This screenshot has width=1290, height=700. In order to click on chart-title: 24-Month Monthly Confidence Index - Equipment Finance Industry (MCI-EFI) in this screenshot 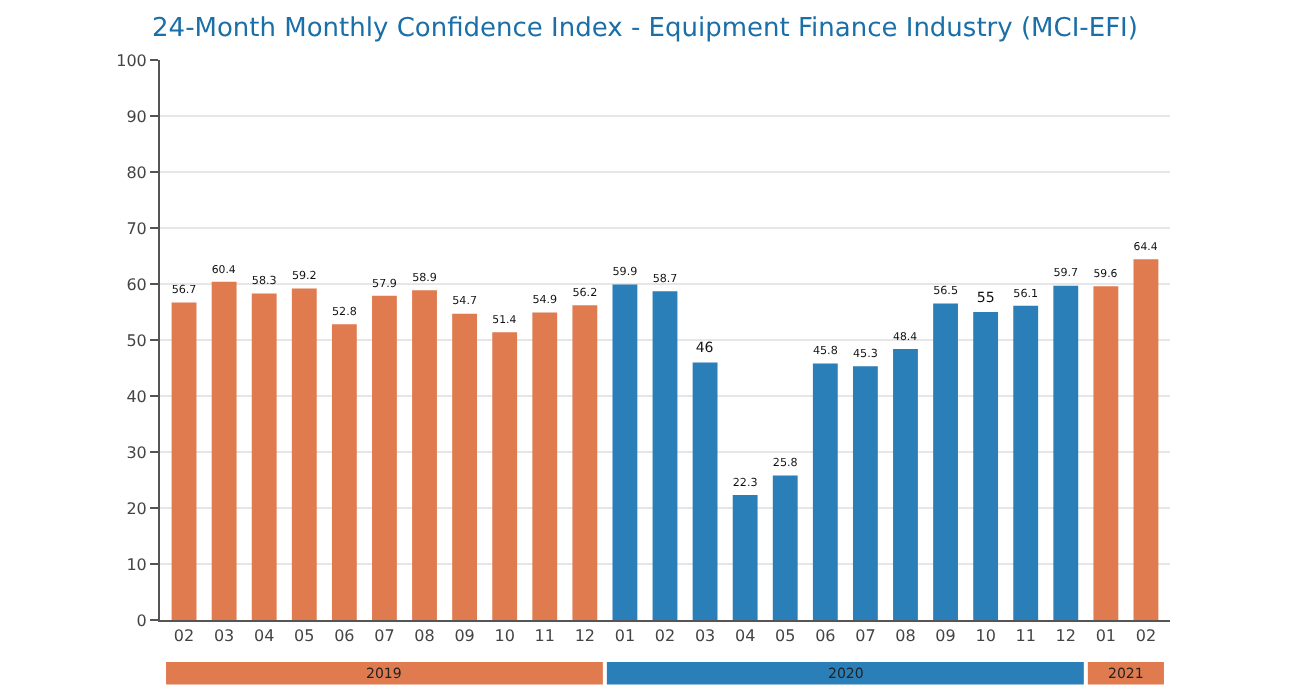, I will do `click(645, 28)`.